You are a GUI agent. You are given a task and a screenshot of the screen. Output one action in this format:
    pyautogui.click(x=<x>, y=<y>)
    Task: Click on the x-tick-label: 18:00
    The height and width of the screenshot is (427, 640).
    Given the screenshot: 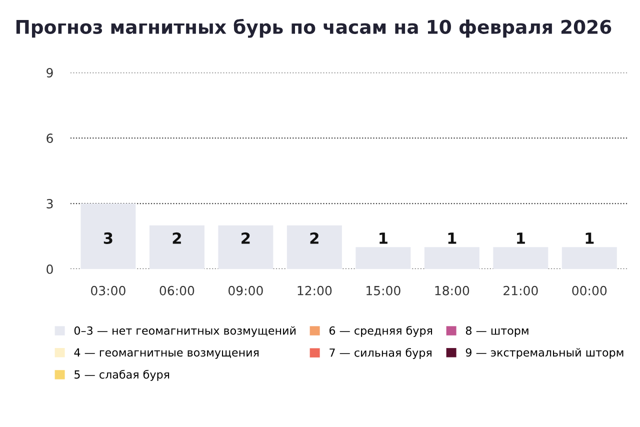 What is the action you would take?
    pyautogui.click(x=452, y=291)
    